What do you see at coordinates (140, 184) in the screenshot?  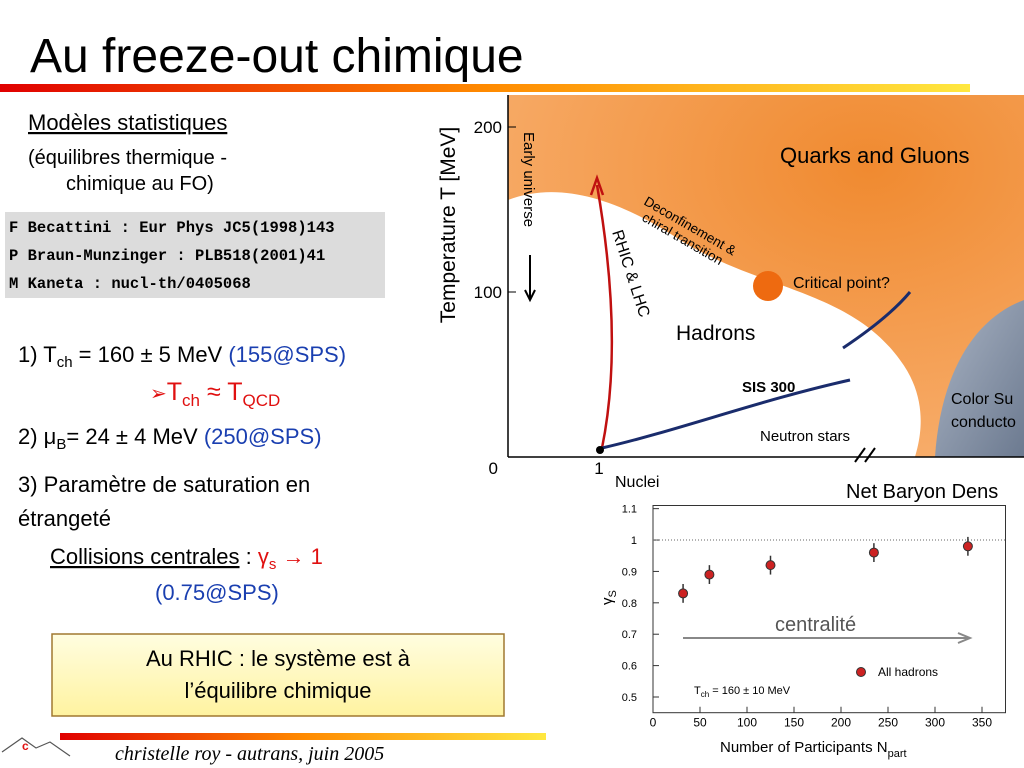 I see `note: chimique au FO)` at bounding box center [140, 184].